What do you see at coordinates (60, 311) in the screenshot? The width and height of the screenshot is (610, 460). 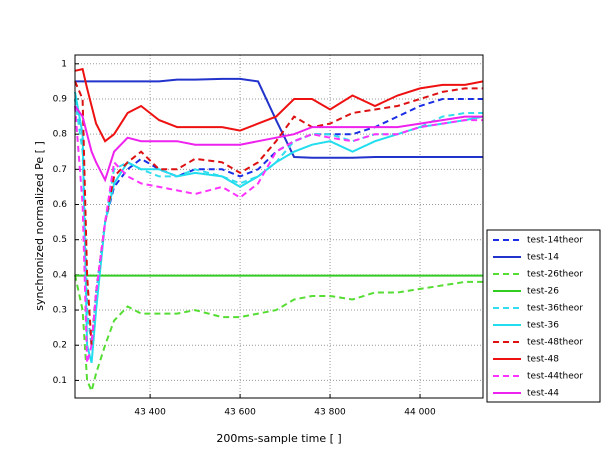 I see `y-tick-label: 0.3` at bounding box center [60, 311].